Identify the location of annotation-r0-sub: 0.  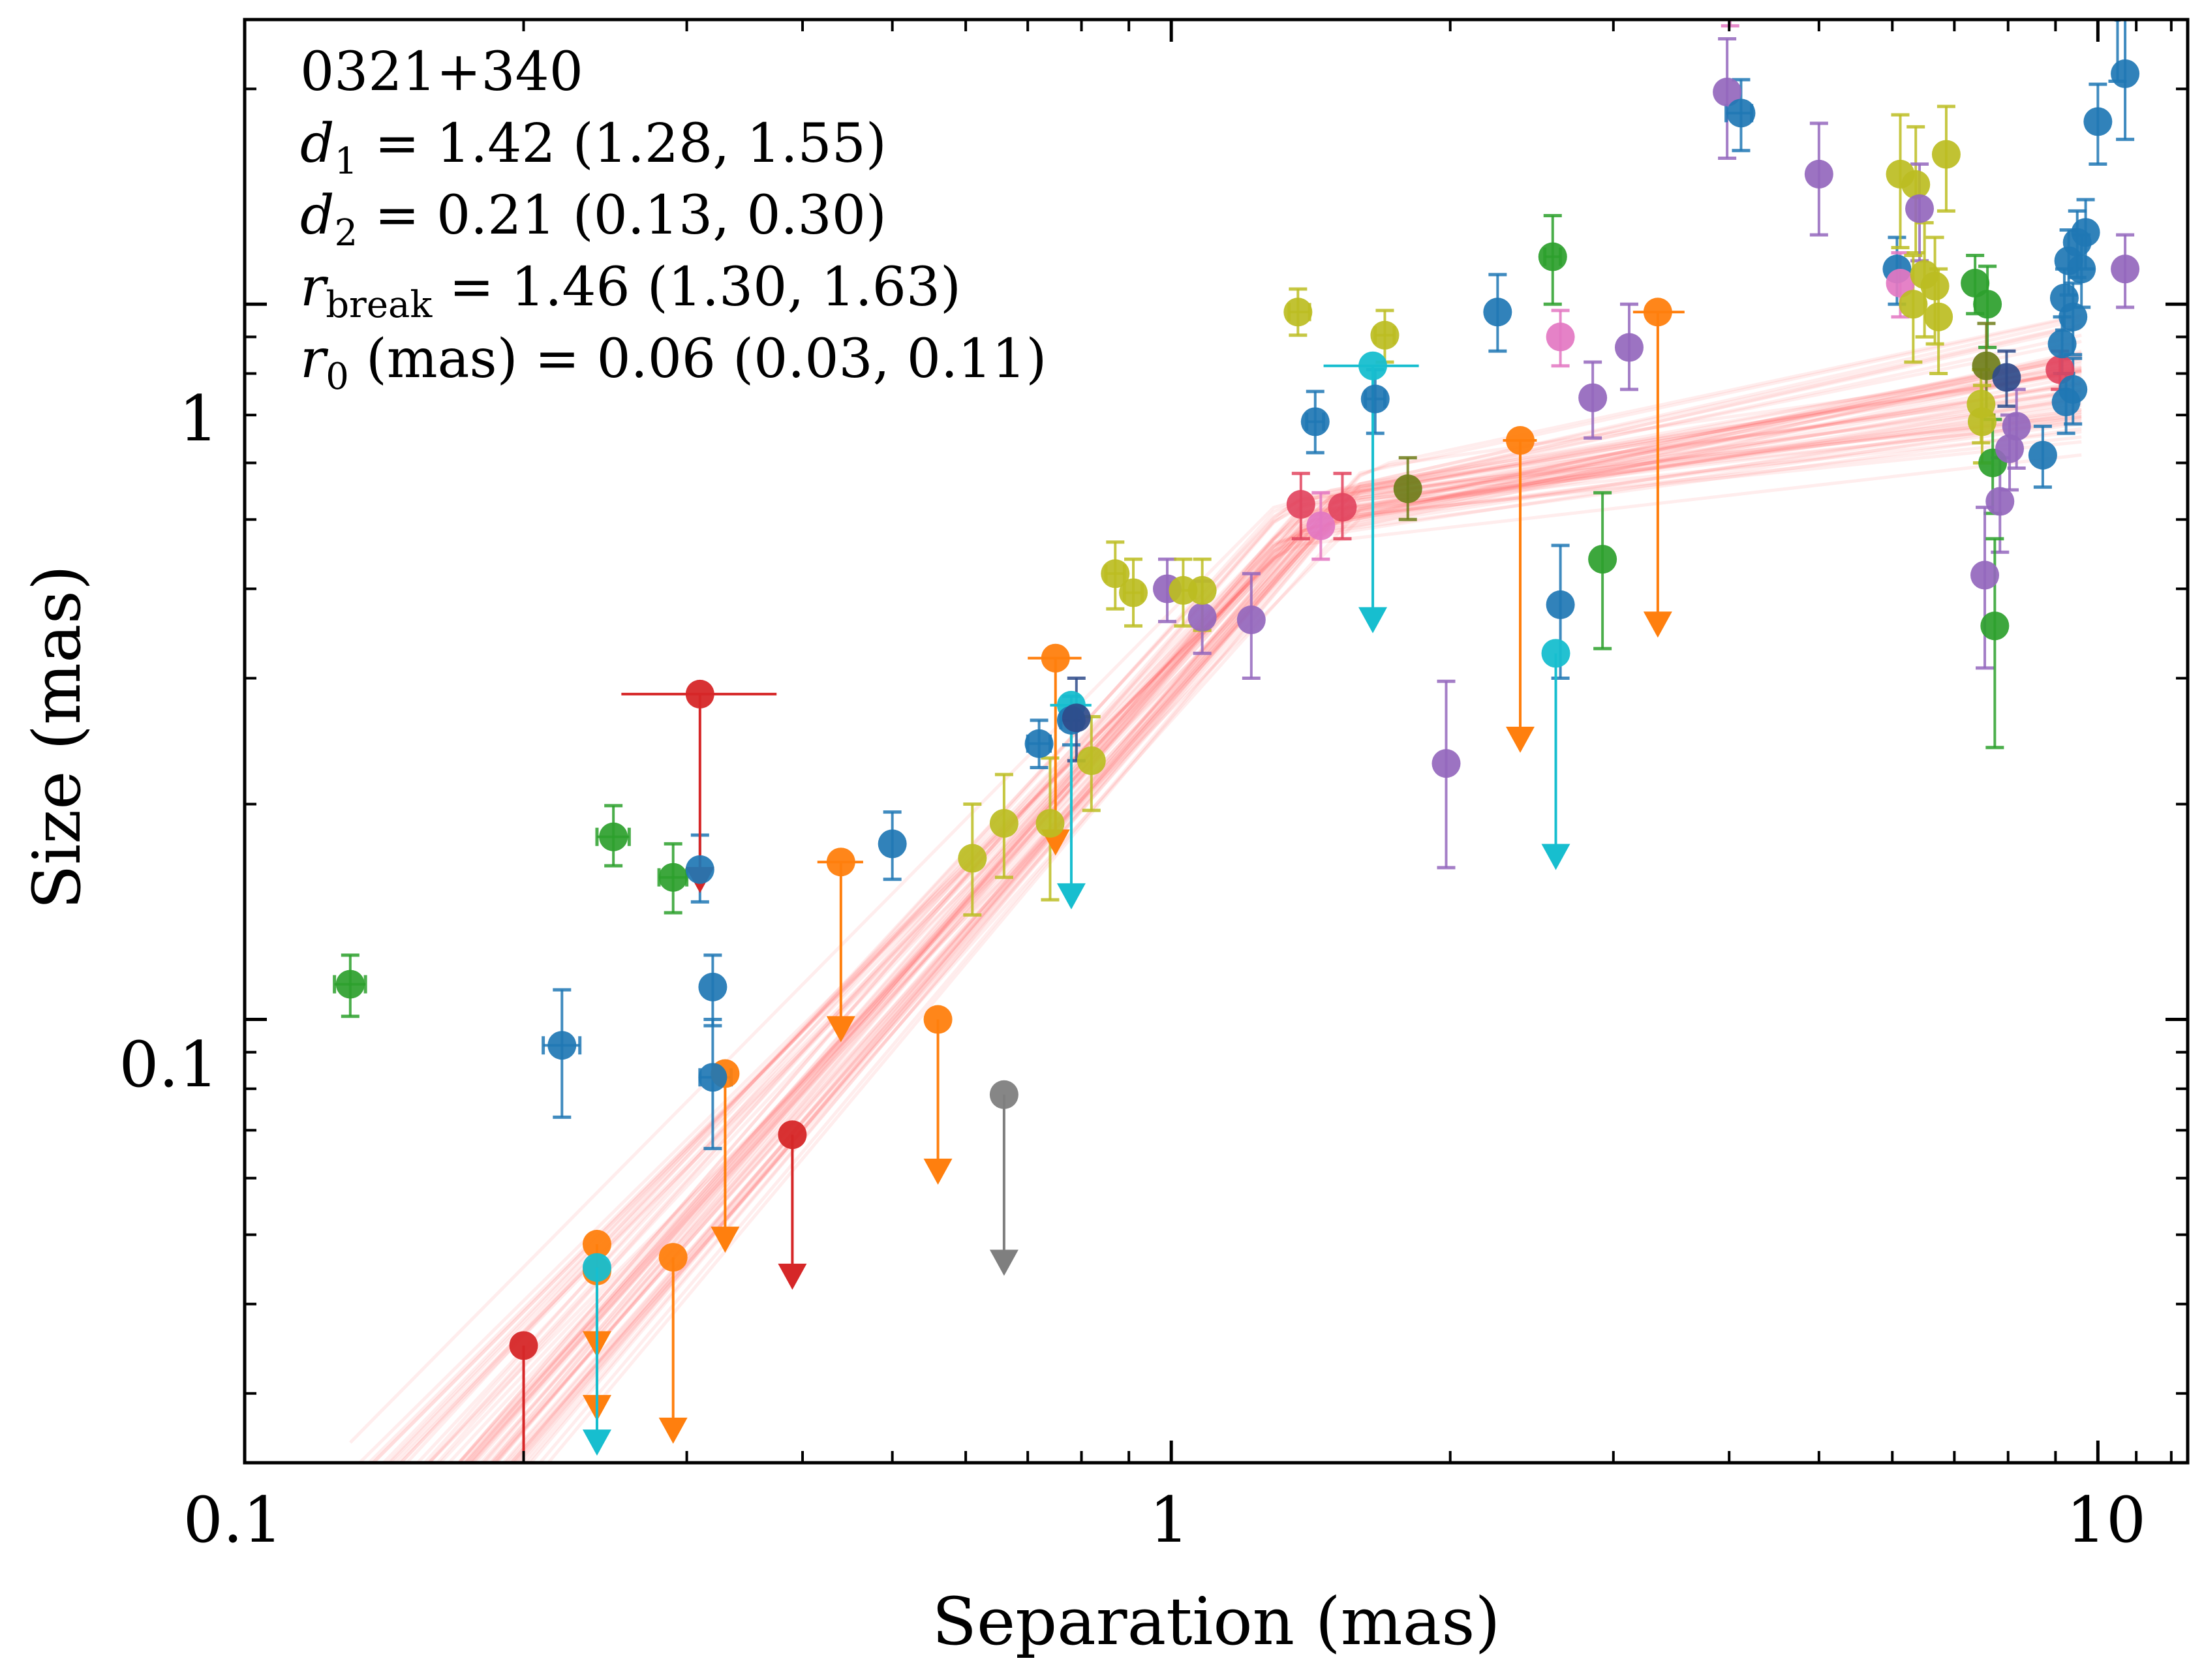
(337, 377).